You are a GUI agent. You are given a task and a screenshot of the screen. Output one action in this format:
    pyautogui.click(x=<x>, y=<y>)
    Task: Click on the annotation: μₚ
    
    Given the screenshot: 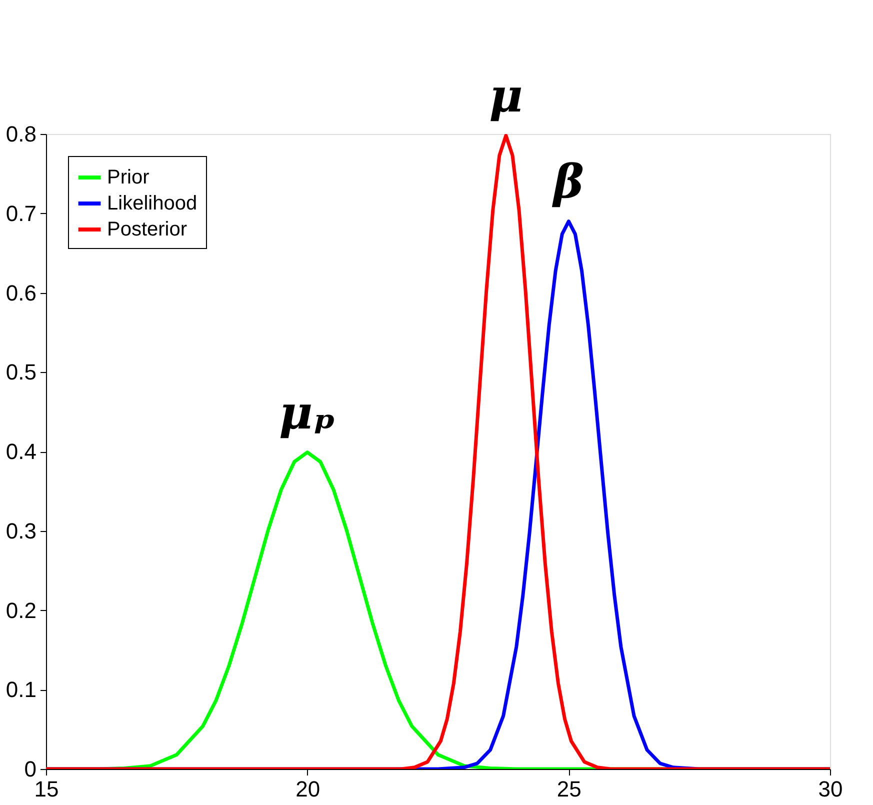 What is the action you would take?
    pyautogui.click(x=307, y=412)
    